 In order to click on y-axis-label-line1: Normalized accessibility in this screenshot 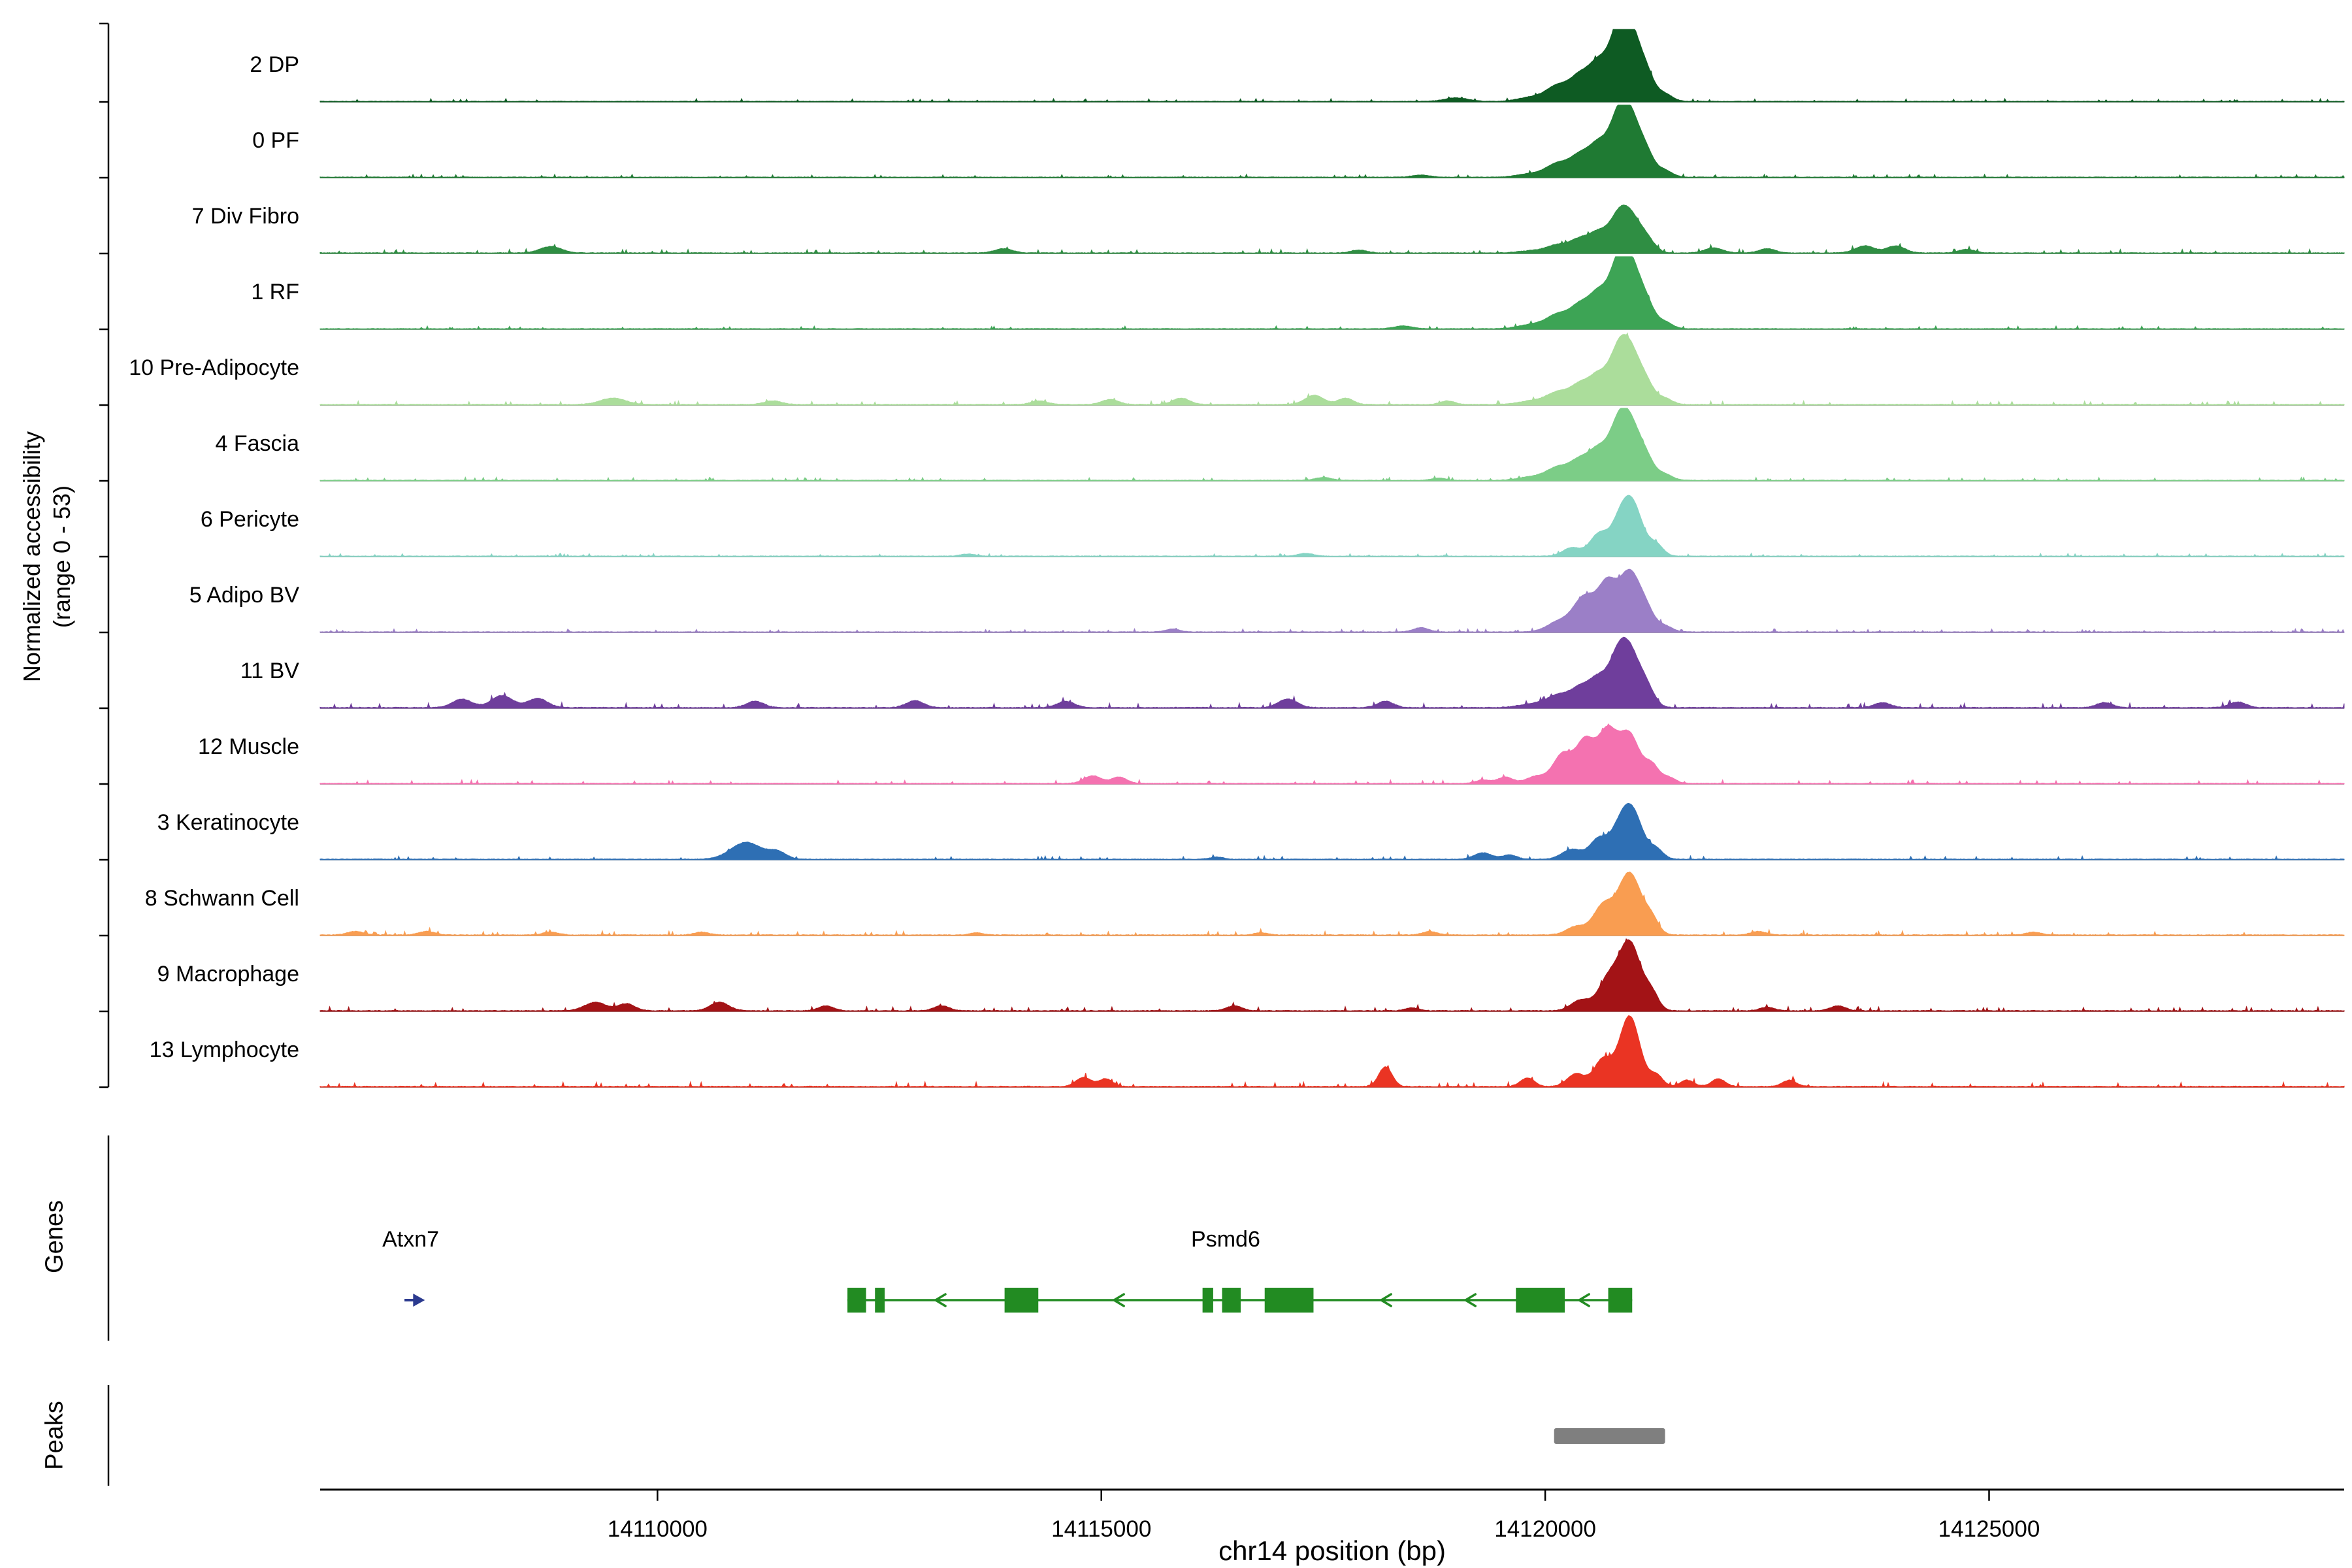, I will do `click(31, 557)`.